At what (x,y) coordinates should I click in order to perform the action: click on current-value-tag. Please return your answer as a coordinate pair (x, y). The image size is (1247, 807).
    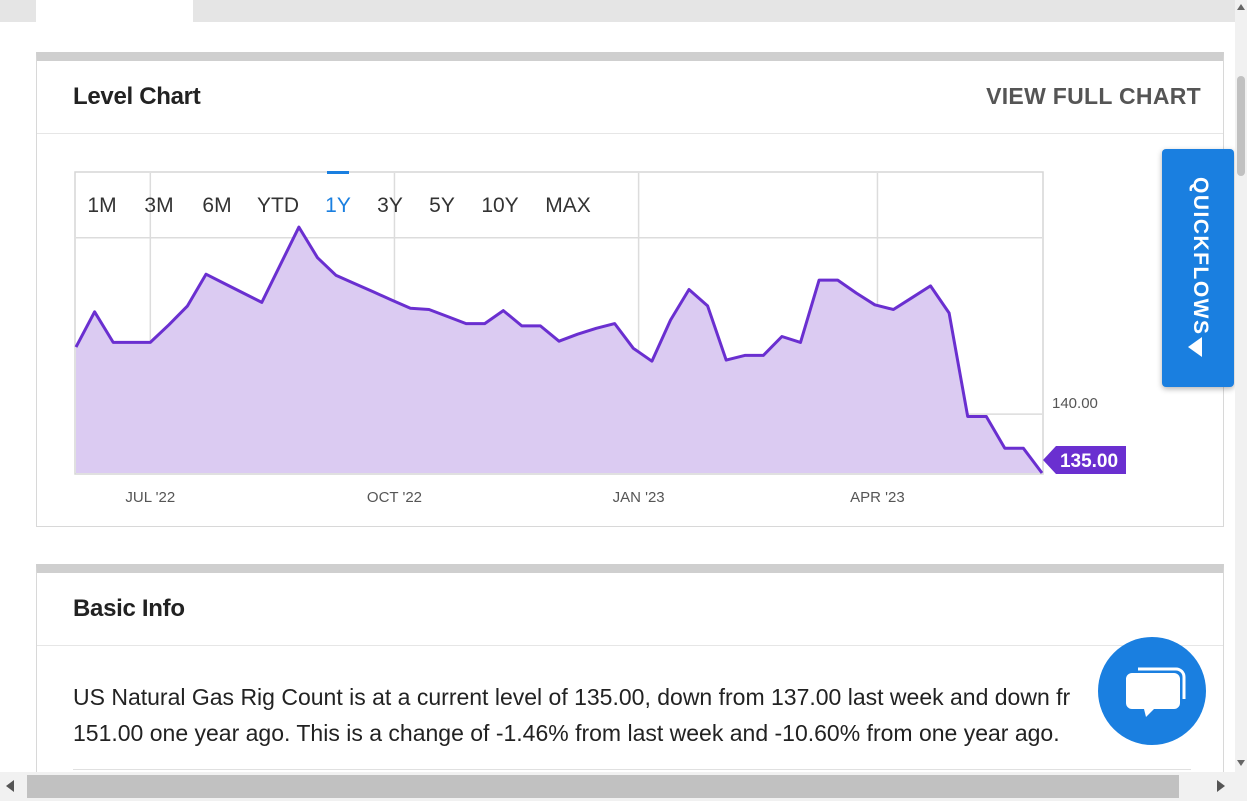
    Looking at the image, I should click on (1084, 460).